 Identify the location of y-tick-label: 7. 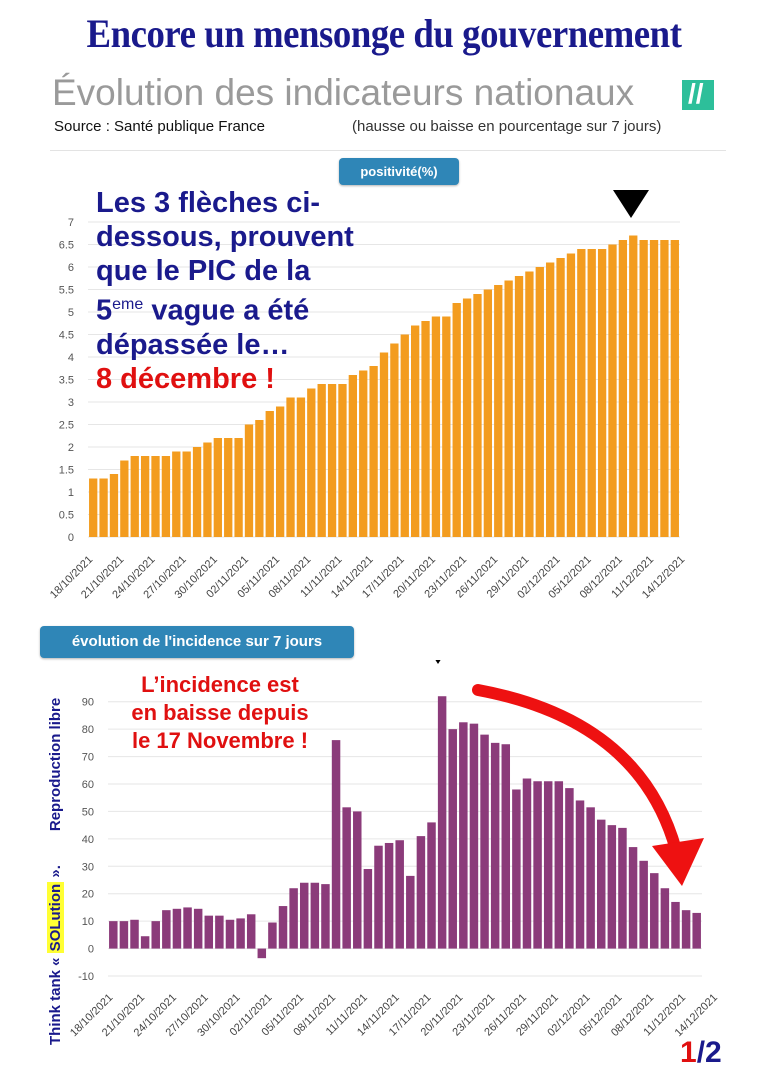
(71, 223).